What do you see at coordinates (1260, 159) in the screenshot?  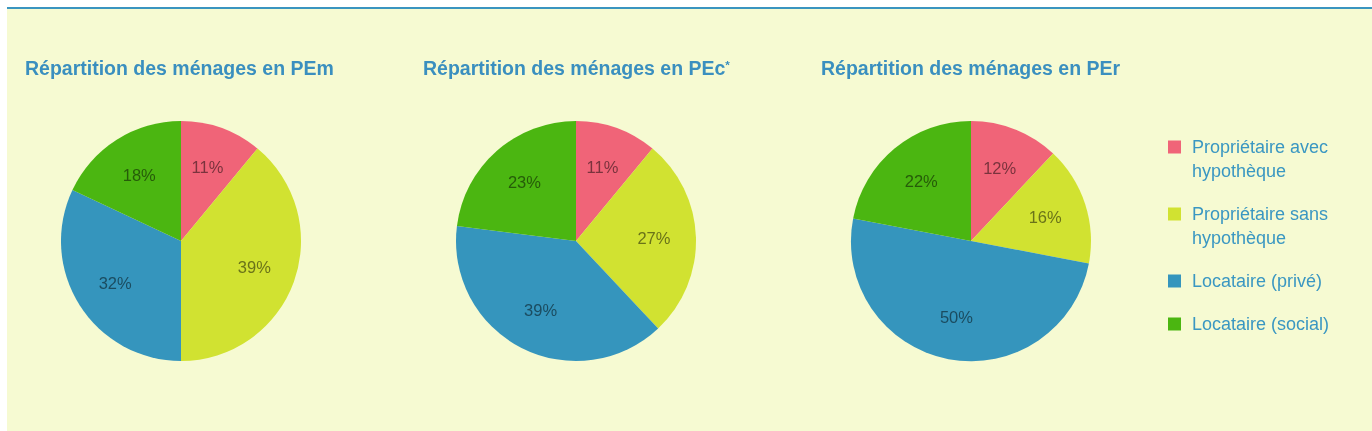 I see `legend-label: Propriétaire avec hypothèque` at bounding box center [1260, 159].